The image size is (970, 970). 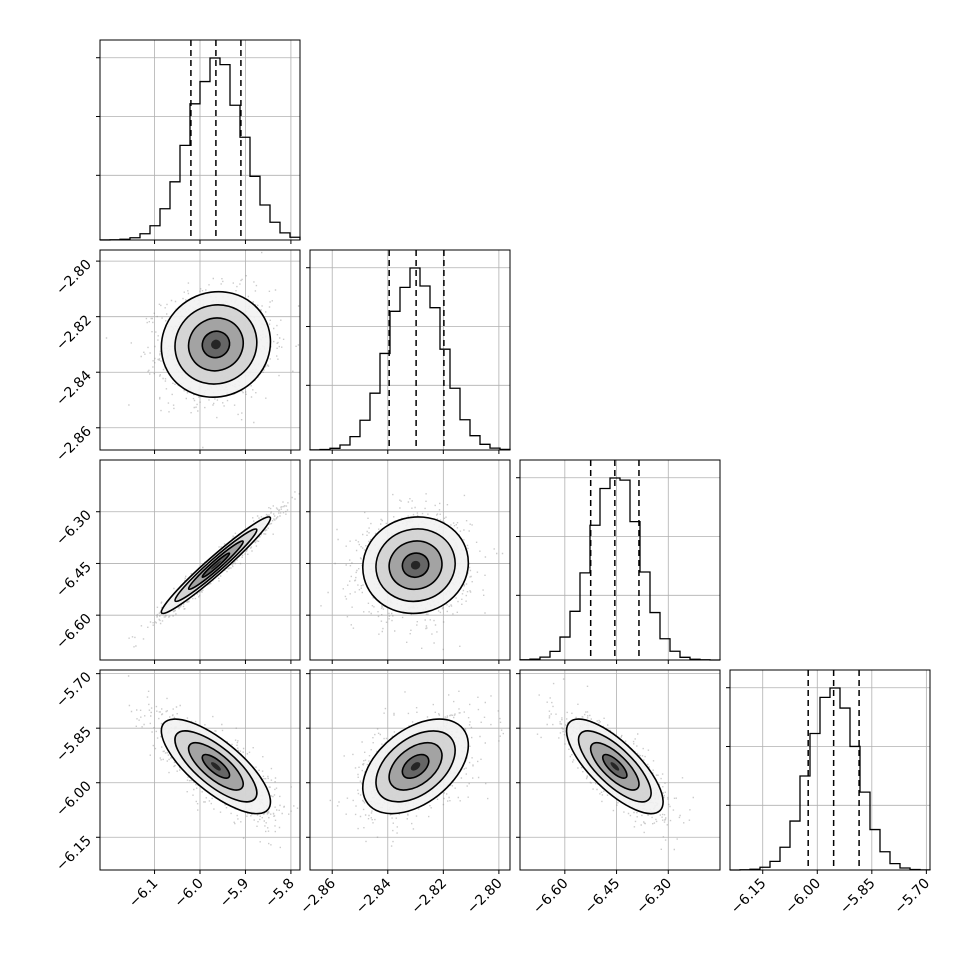 I want to click on x-tick-label: −2.82, so click(x=430, y=897).